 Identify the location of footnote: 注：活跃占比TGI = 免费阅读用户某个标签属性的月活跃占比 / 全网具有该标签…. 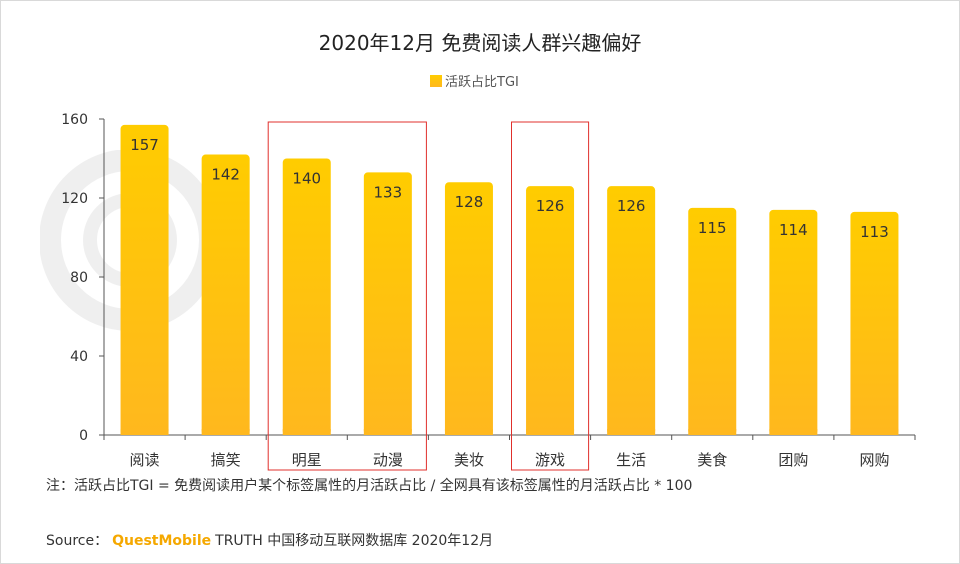
(369, 486).